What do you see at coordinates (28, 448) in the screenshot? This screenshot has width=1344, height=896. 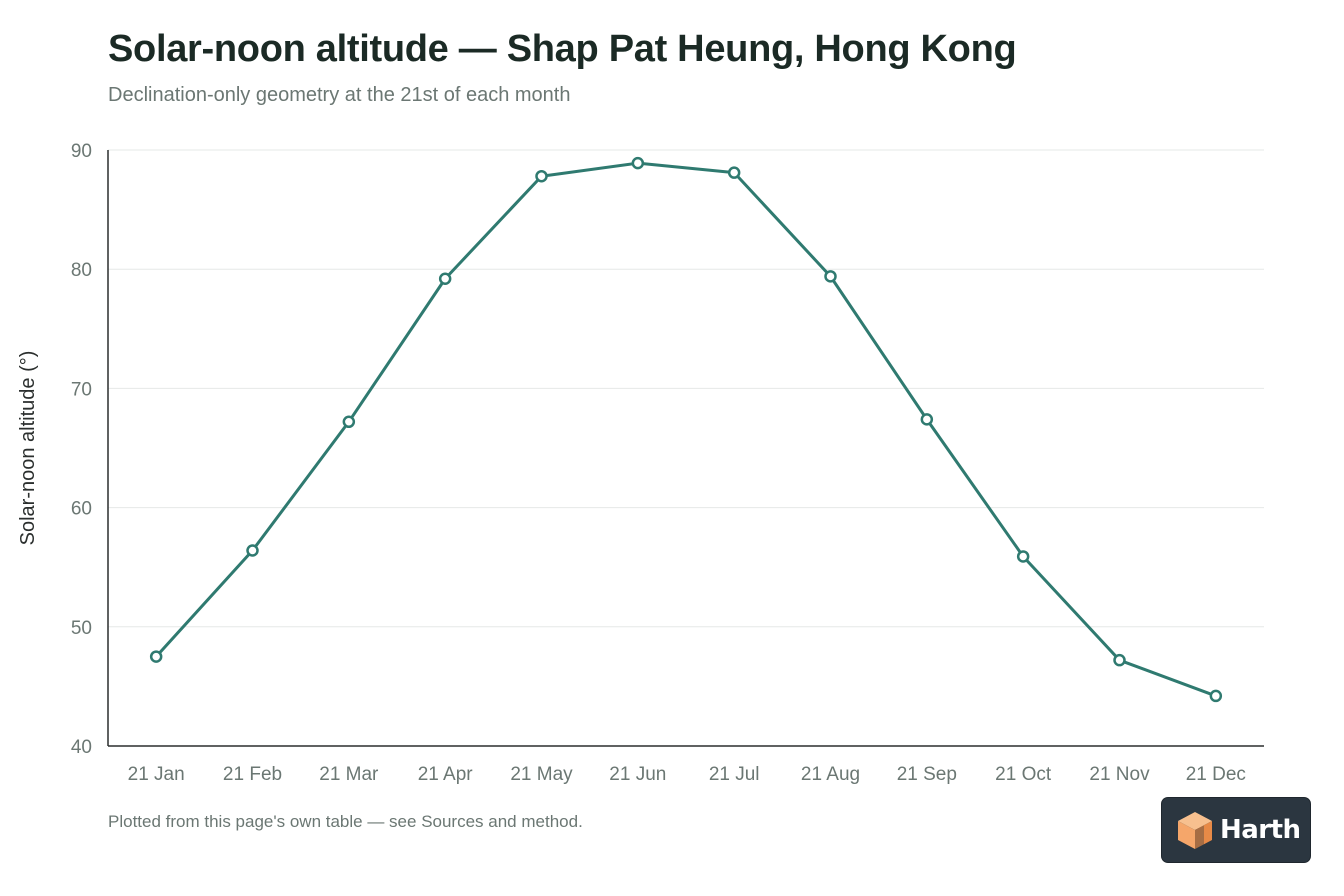 I see `y-axis-label: Solar-noon altitude (°)` at bounding box center [28, 448].